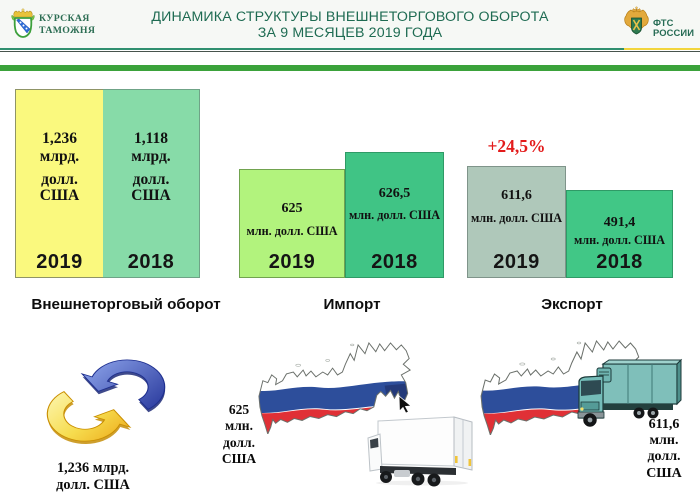 This screenshot has width=700, height=501. What do you see at coordinates (59, 147) in the screenshot?
I see `bar-value: 1,236 млрд.` at bounding box center [59, 147].